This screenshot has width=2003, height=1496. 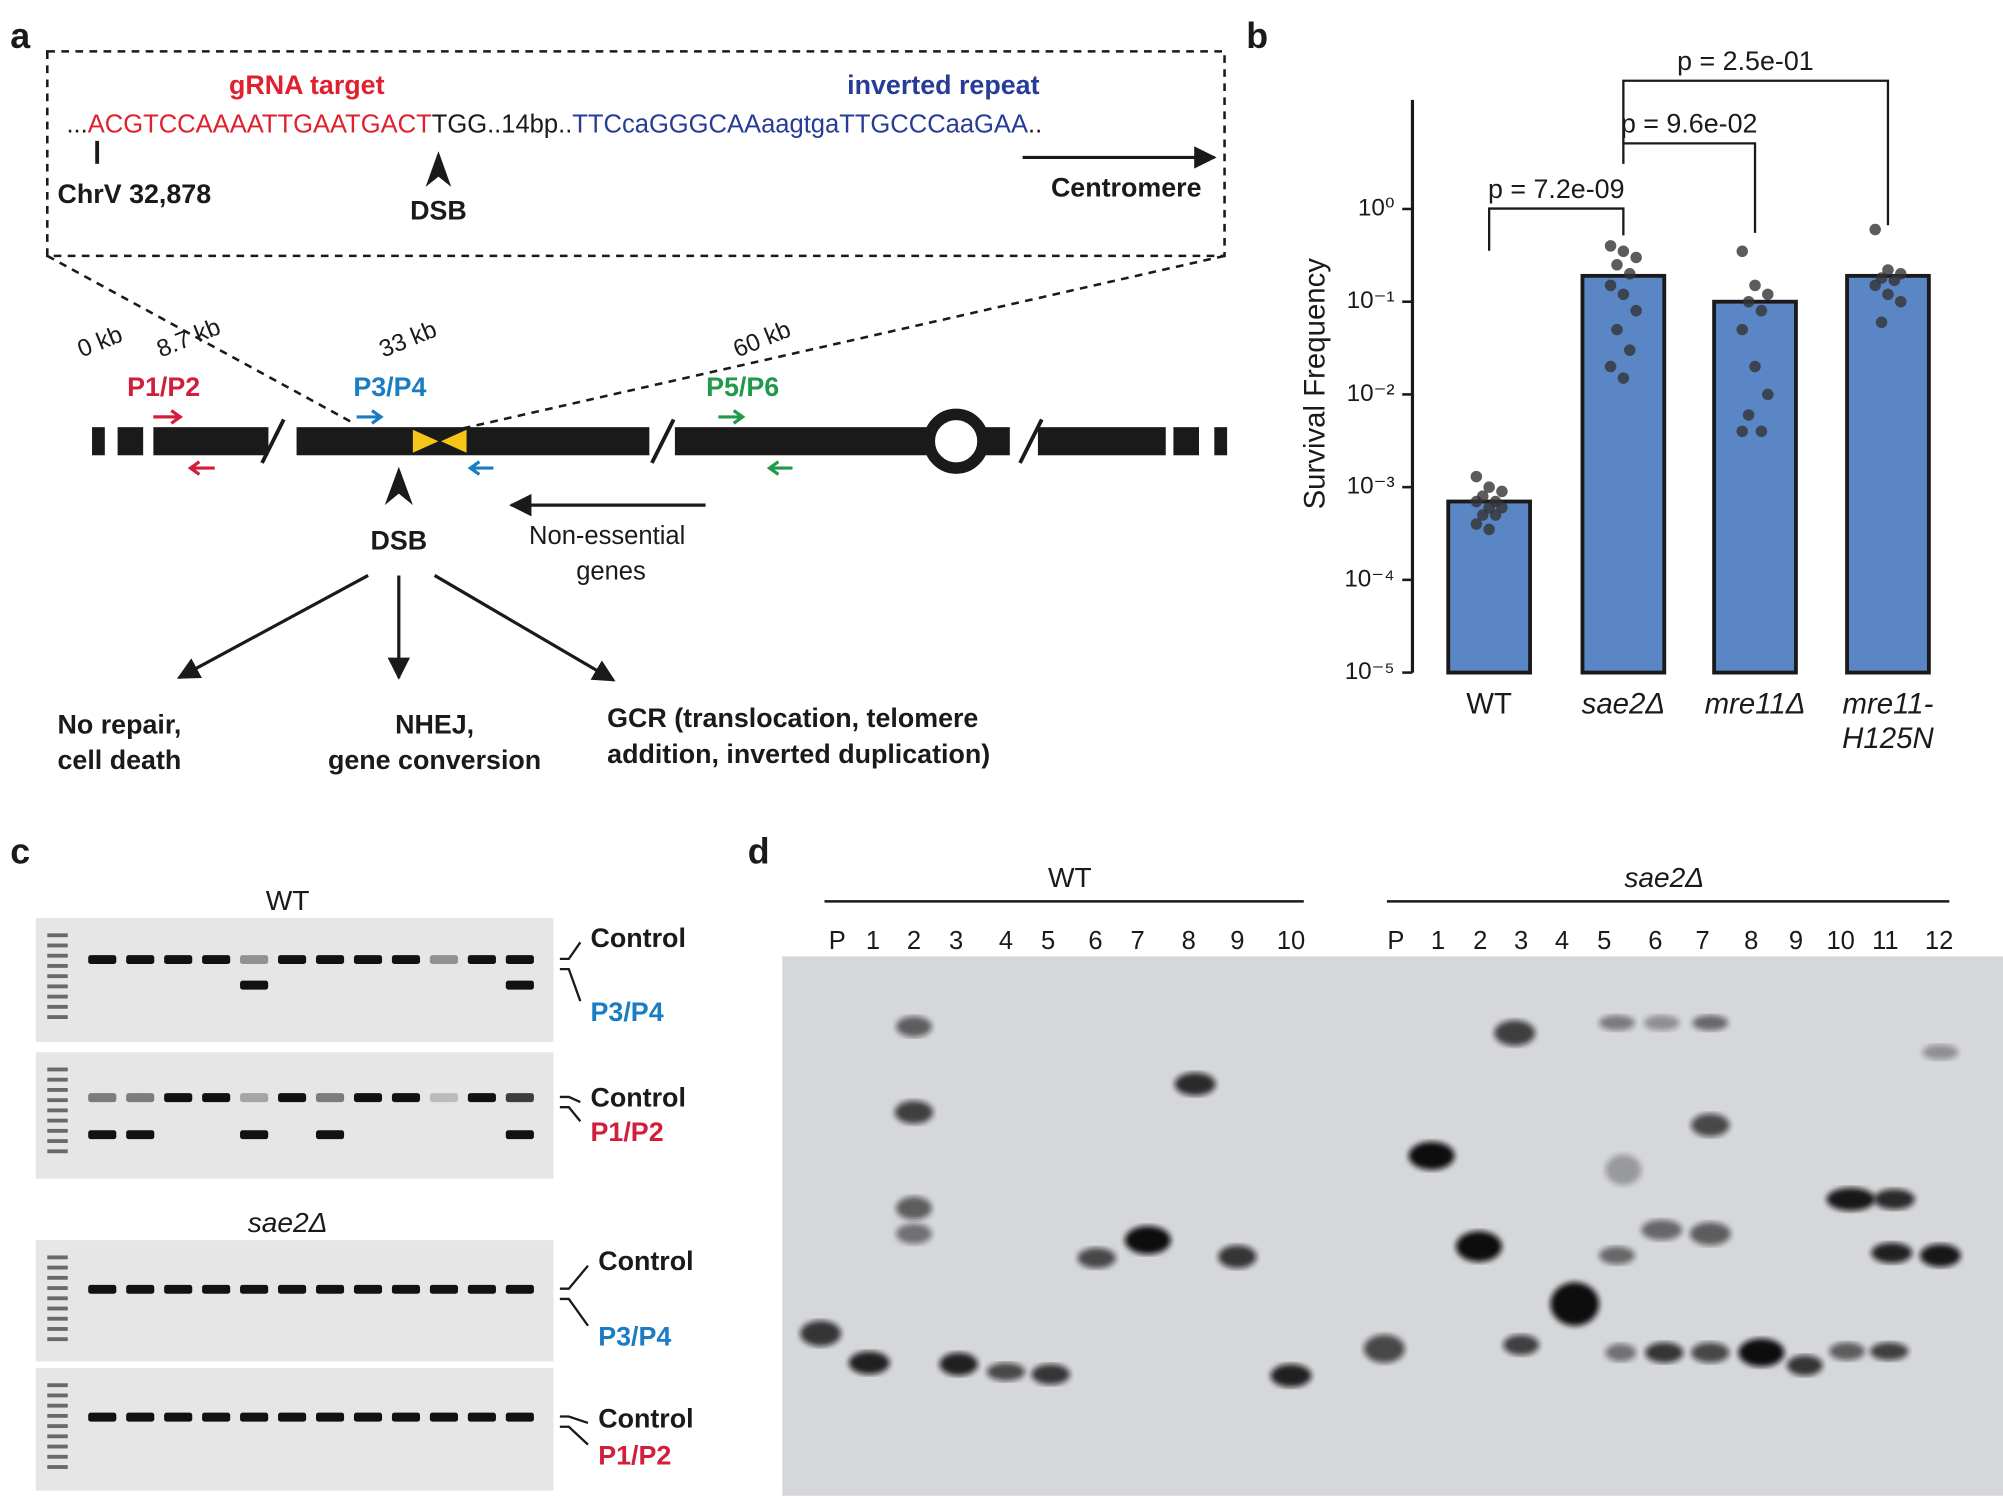 I want to click on y-axis-label: Survival Frequency, so click(x=1314, y=384).